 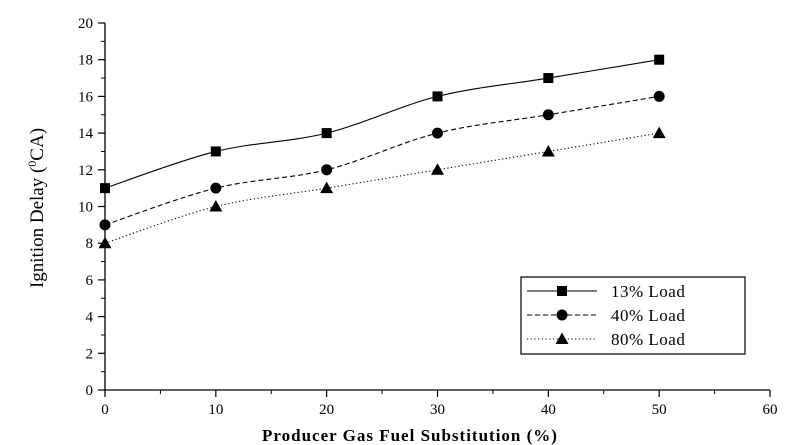 I want to click on y-axis-title-main: Ignition Delay, so click(x=37, y=232).